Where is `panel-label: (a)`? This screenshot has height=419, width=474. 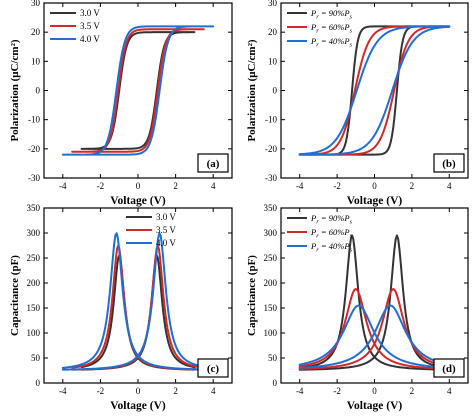
panel-label: (a) is located at coordinates (213, 164).